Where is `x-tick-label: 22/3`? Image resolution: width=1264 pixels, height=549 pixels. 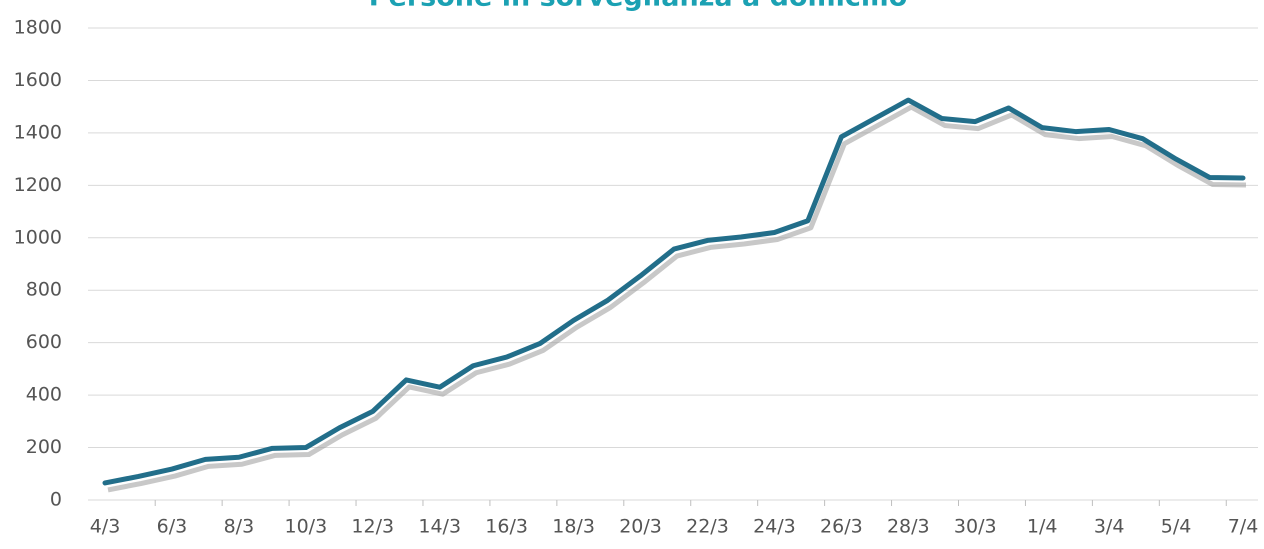
x-tick-label: 22/3 is located at coordinates (707, 527).